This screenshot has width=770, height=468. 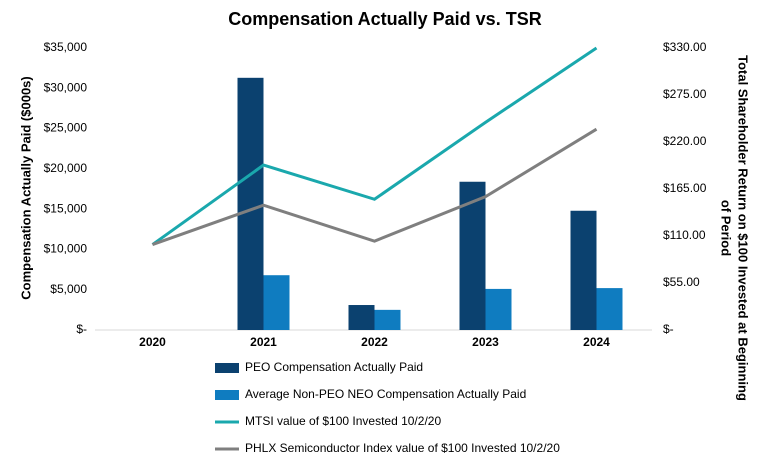 I want to click on legend-label: PEO Compensation Actually Paid, so click(x=334, y=367).